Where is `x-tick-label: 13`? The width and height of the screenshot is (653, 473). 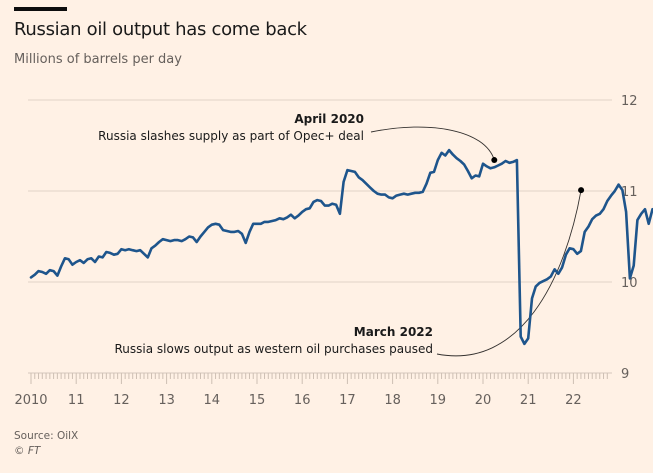
x-tick-label: 13 is located at coordinates (166, 400).